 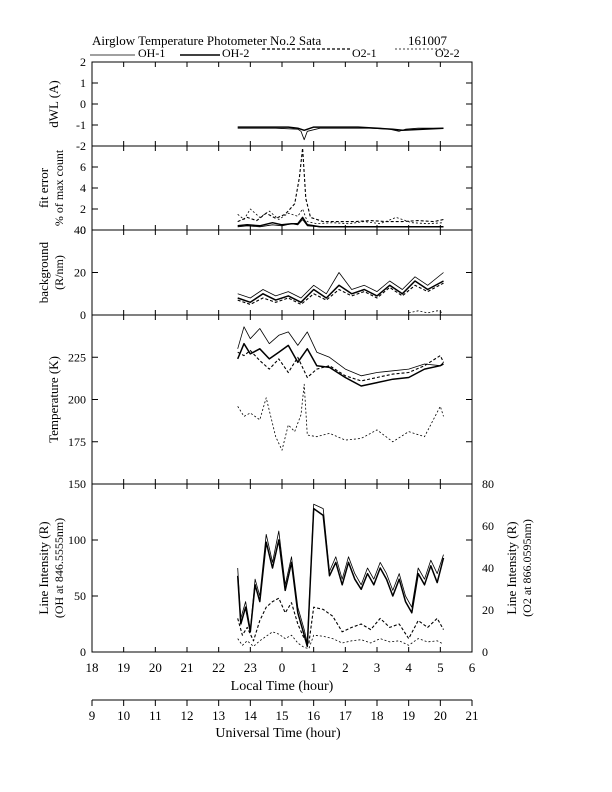 I want to click on legend: OH-1 OH-2 O2-1 O2-2, so click(x=275, y=53).